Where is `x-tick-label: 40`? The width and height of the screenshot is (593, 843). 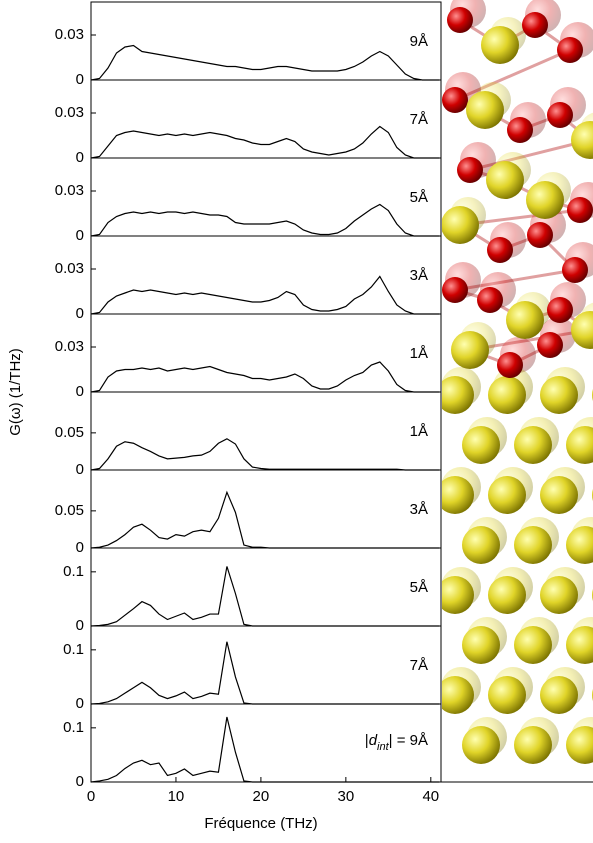 x-tick-label: 40 is located at coordinates (430, 796).